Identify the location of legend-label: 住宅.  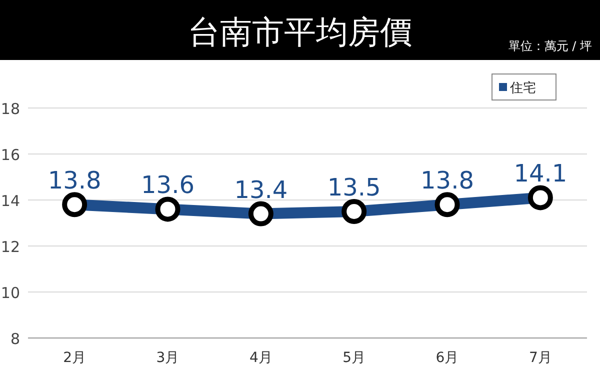
(522, 88).